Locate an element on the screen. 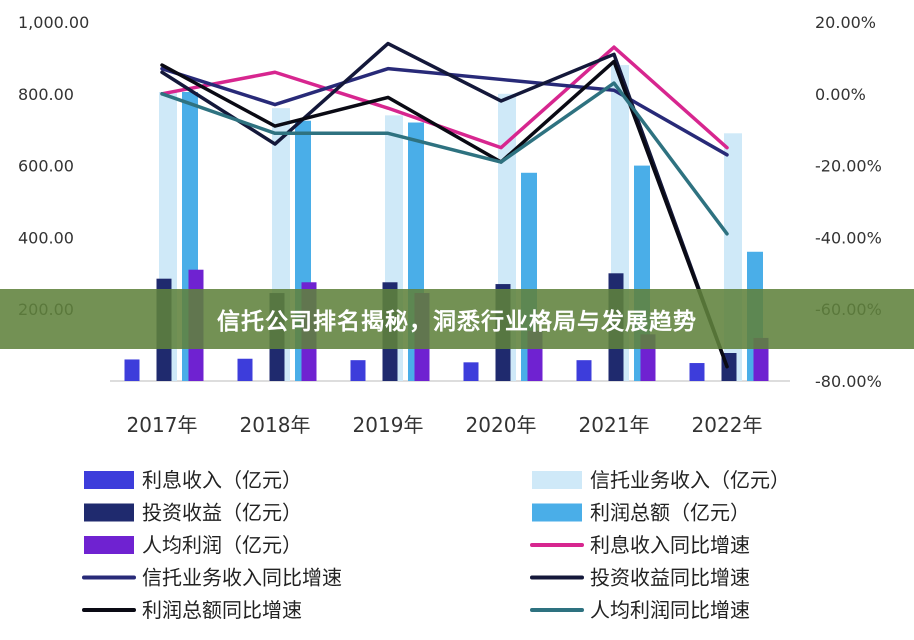 The height and width of the screenshot is (640, 914). category-label: 2022年 is located at coordinates (727, 425).